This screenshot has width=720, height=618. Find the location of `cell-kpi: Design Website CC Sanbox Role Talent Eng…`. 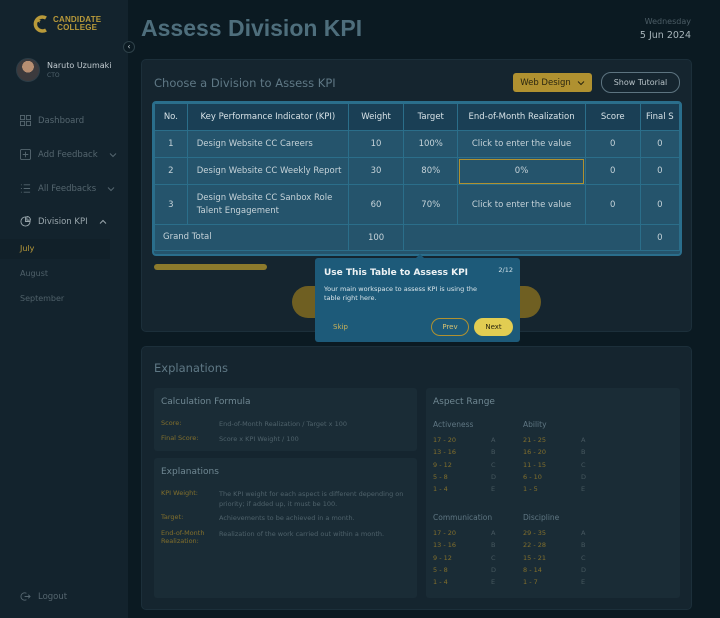

cell-kpi: Design Website CC Sanbox Role Talent Eng… is located at coordinates (267, 204).